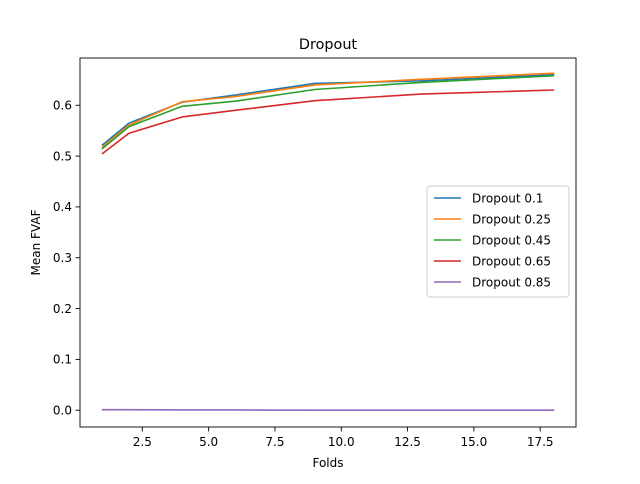  I want to click on x-tick-label: 10.0, so click(341, 442).